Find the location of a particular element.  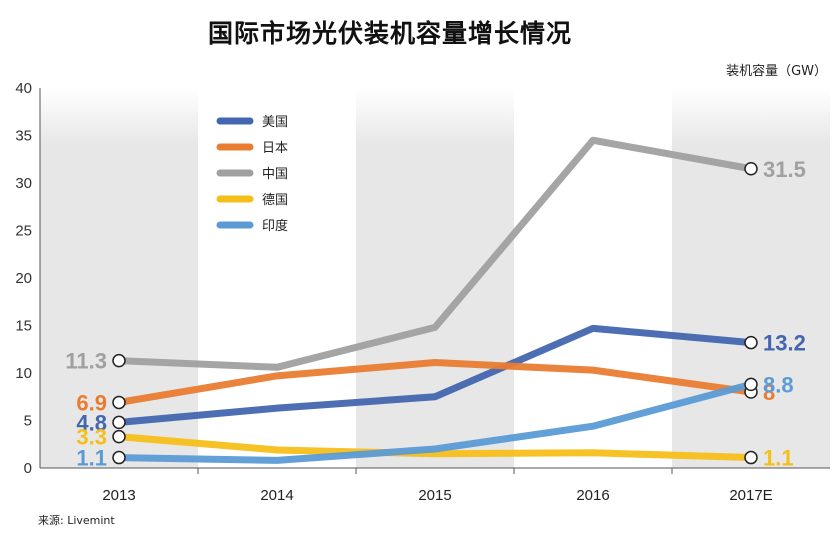

x-tick-label: 2017E is located at coordinates (750, 495).